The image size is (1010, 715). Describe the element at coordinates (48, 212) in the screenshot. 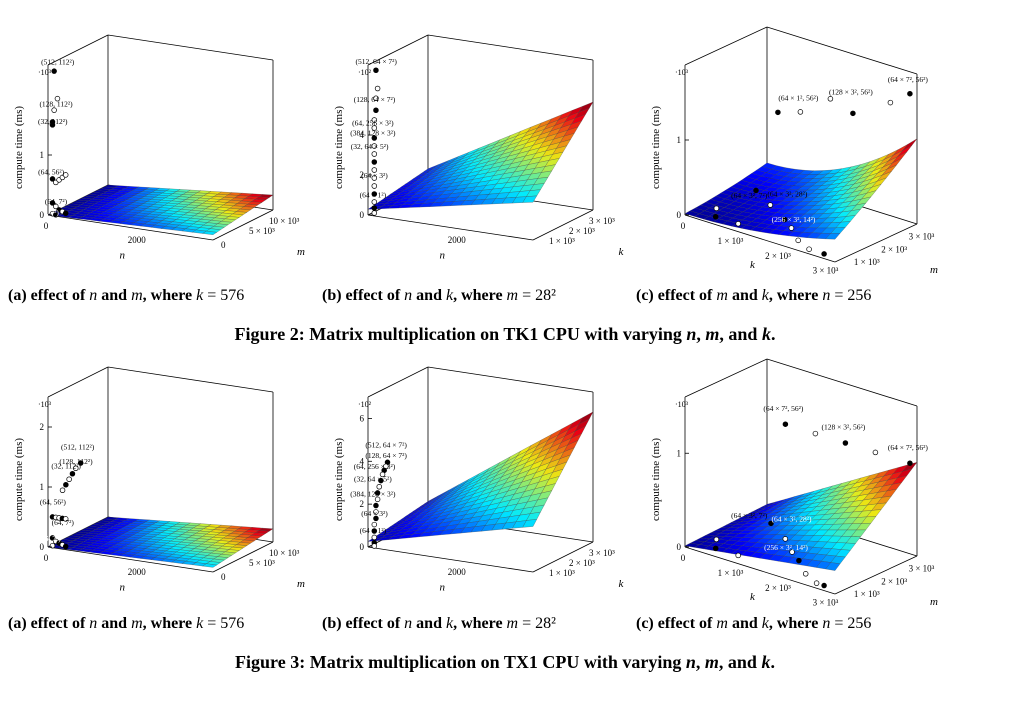

I see `point-annotation: (96, 7²)` at that location.